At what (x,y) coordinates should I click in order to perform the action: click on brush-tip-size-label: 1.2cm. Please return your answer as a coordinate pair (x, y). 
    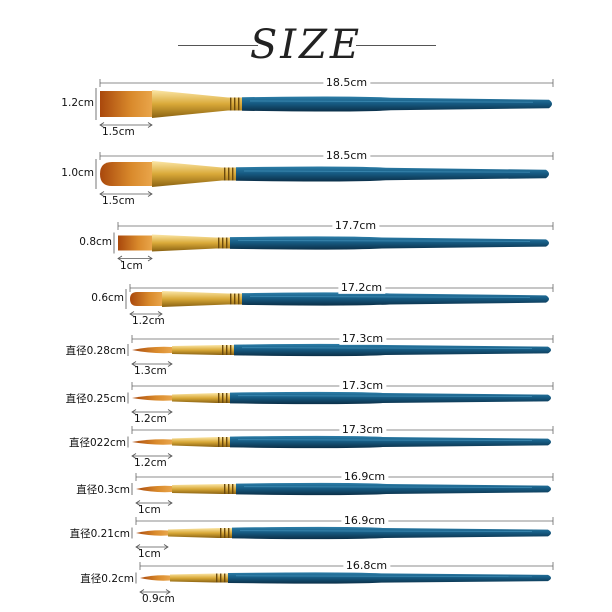
    Looking at the image, I should click on (77, 103).